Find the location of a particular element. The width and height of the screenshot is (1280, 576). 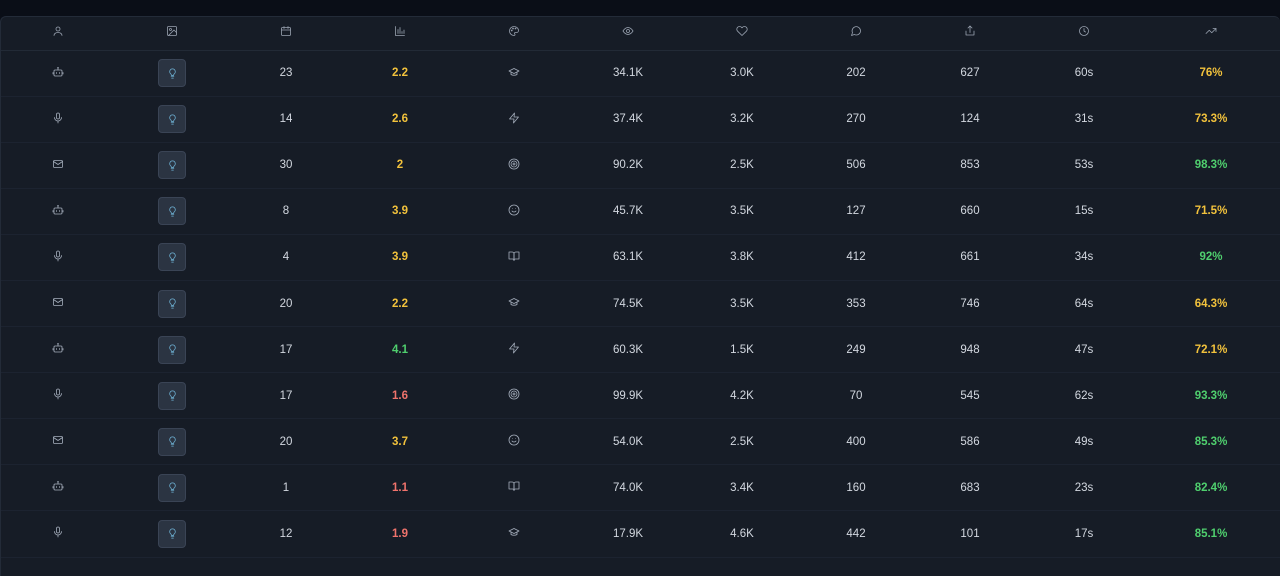

comments-value: 202 is located at coordinates (856, 73).